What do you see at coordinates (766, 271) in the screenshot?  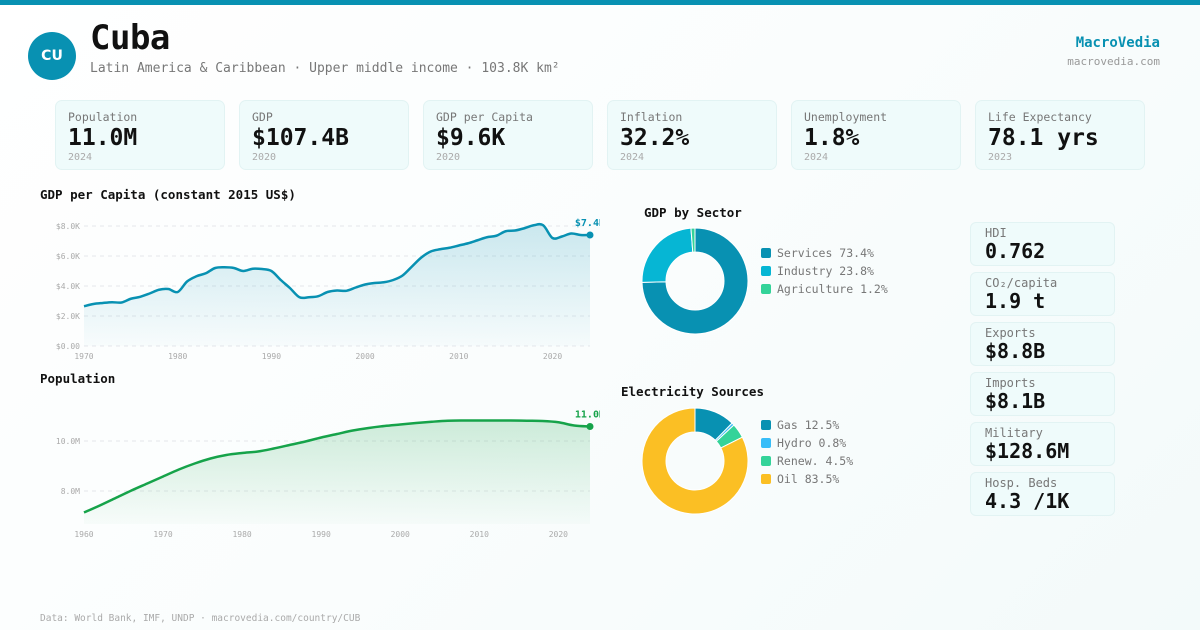 I see `industry-swatch` at bounding box center [766, 271].